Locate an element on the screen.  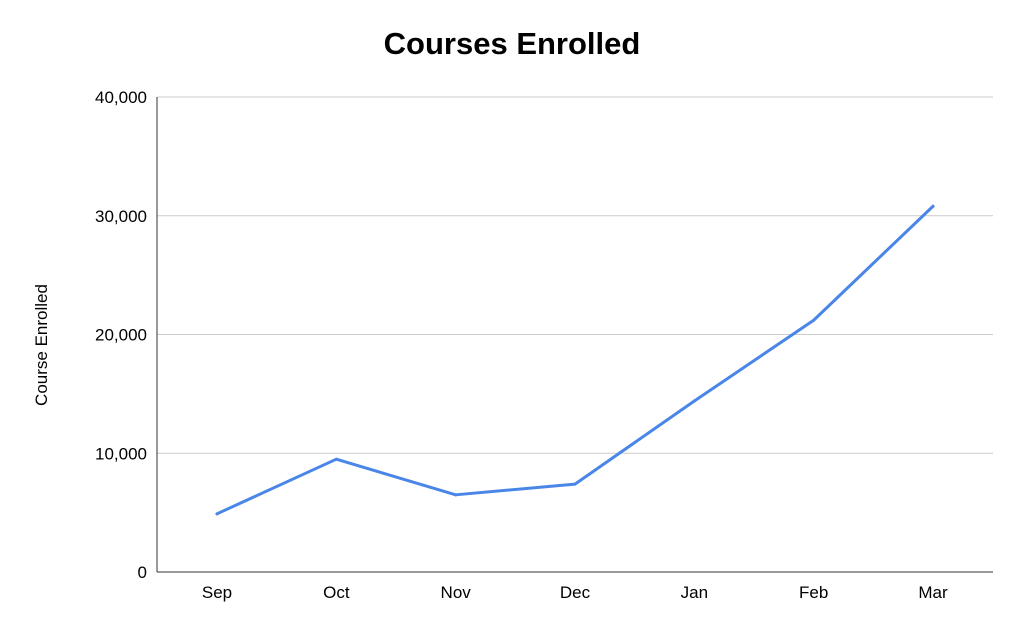
x-tick-label: Sep is located at coordinates (217, 592).